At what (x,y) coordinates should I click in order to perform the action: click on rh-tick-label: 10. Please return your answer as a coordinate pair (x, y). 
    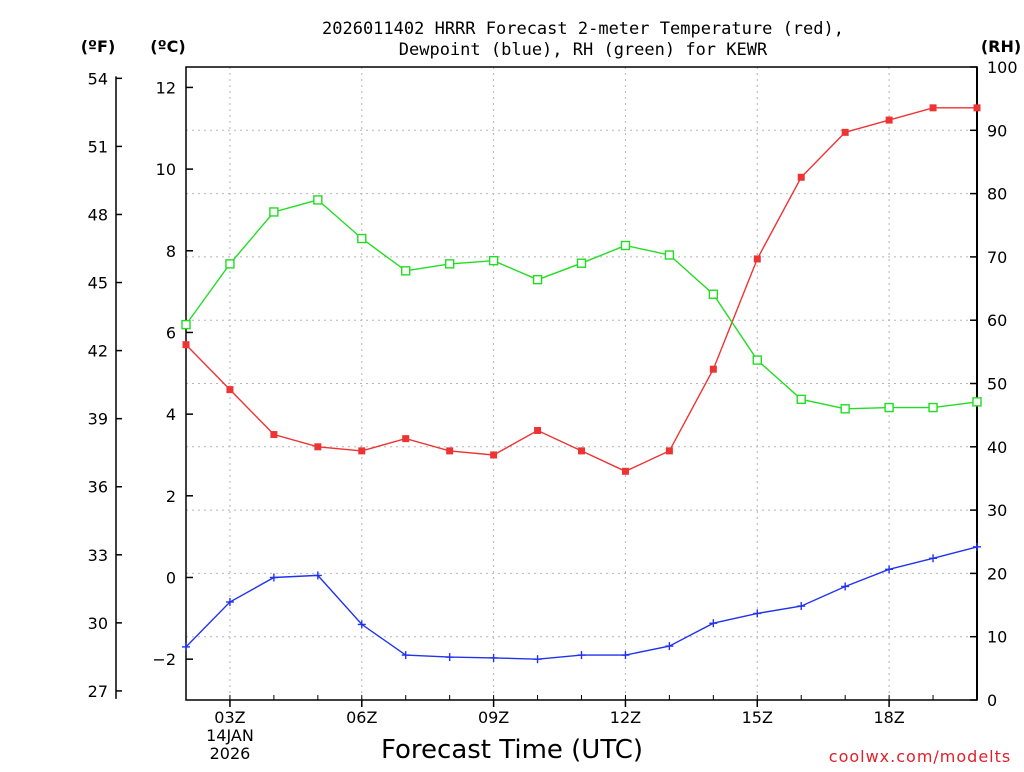
    Looking at the image, I should click on (997, 637).